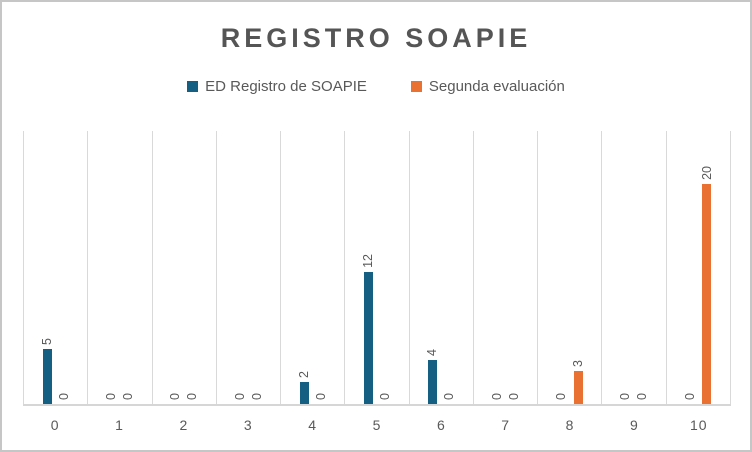  Describe the element at coordinates (368, 261) in the screenshot. I see `data-label: 12` at that location.